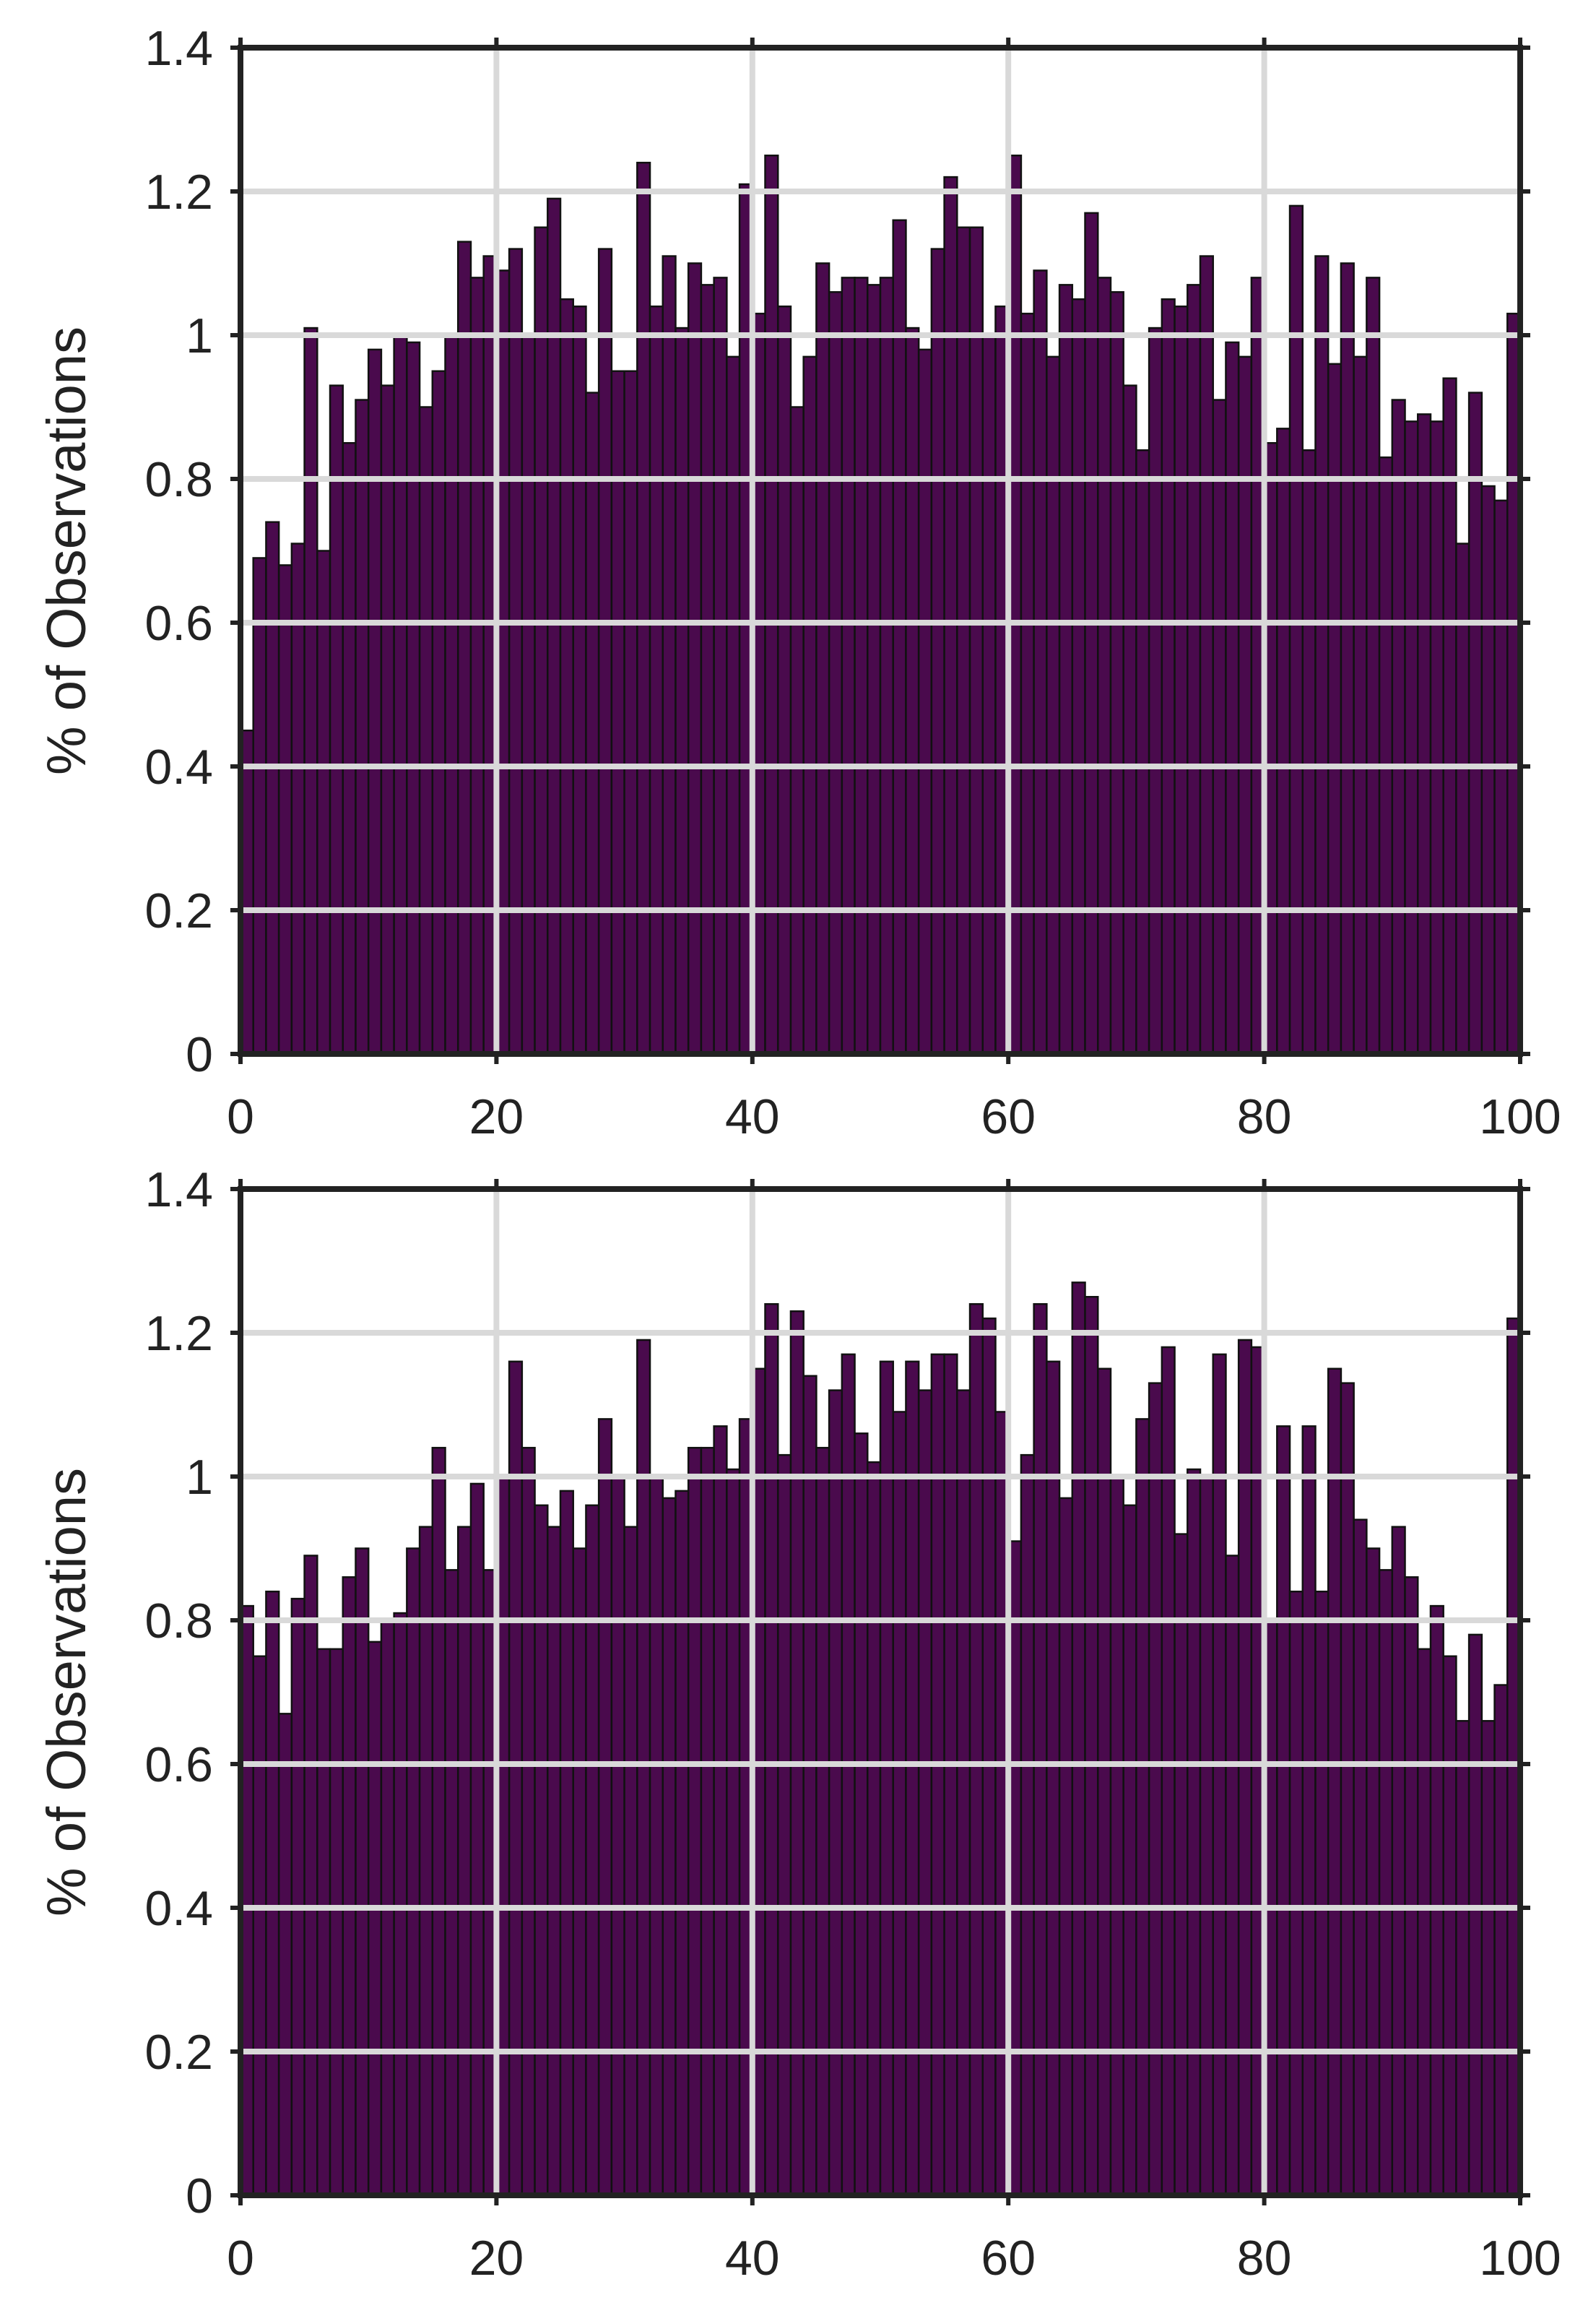 This screenshot has width=1596, height=2321. Describe the element at coordinates (240, 2258) in the screenshot. I see `x-tick-label: 0` at that location.